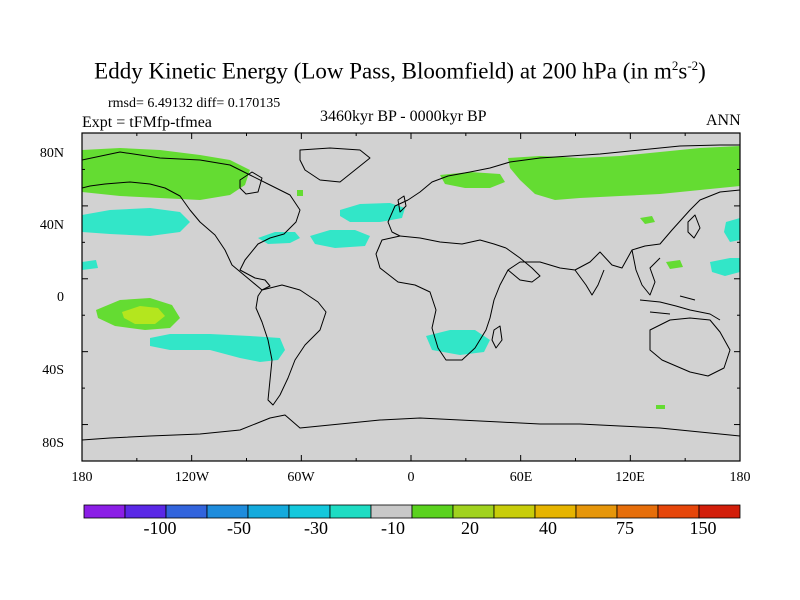 This screenshot has width=800, height=600. What do you see at coordinates (625, 528) in the screenshot?
I see `colorbar-label: 75` at bounding box center [625, 528].